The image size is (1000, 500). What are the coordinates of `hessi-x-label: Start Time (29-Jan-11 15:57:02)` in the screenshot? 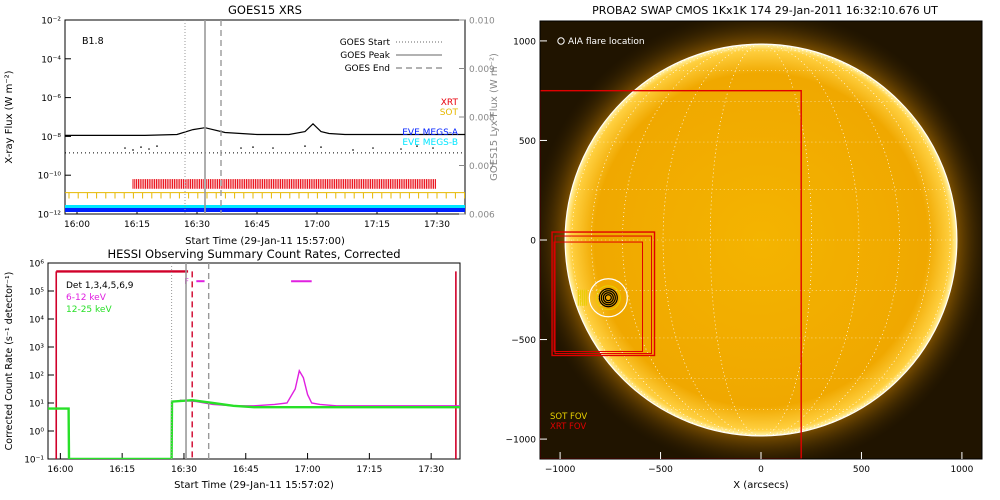 It's located at (254, 485).